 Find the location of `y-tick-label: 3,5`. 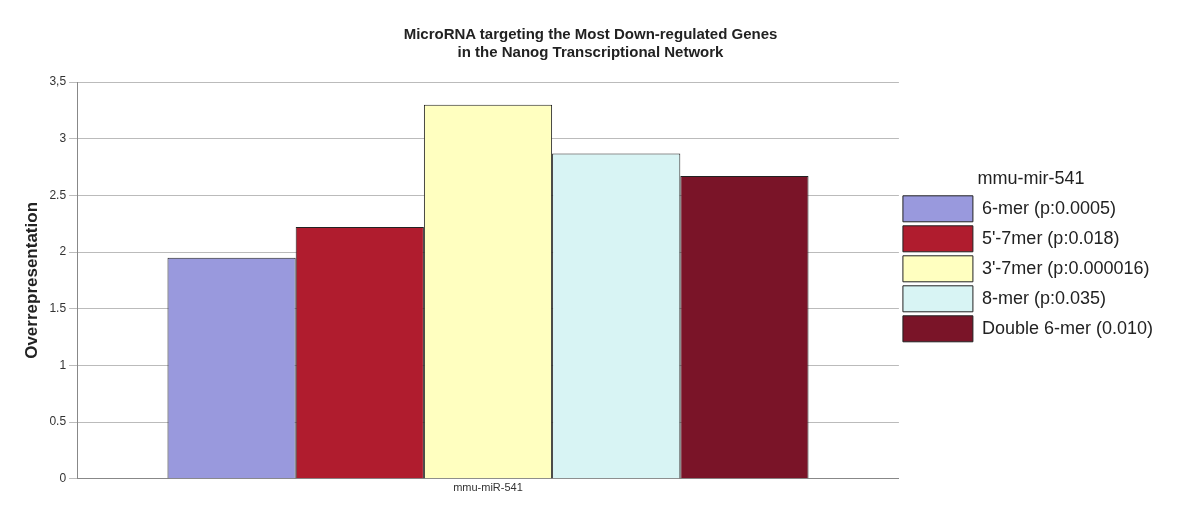

y-tick-label: 3,5 is located at coordinates (58, 81).